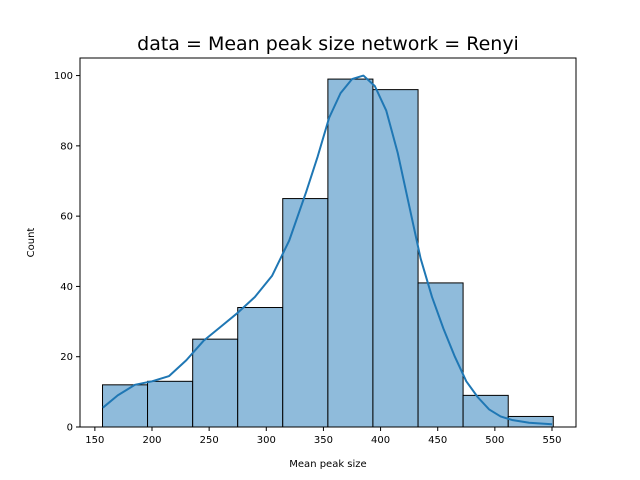  What do you see at coordinates (94, 440) in the screenshot?
I see `x-tick-label-150: 150` at bounding box center [94, 440].